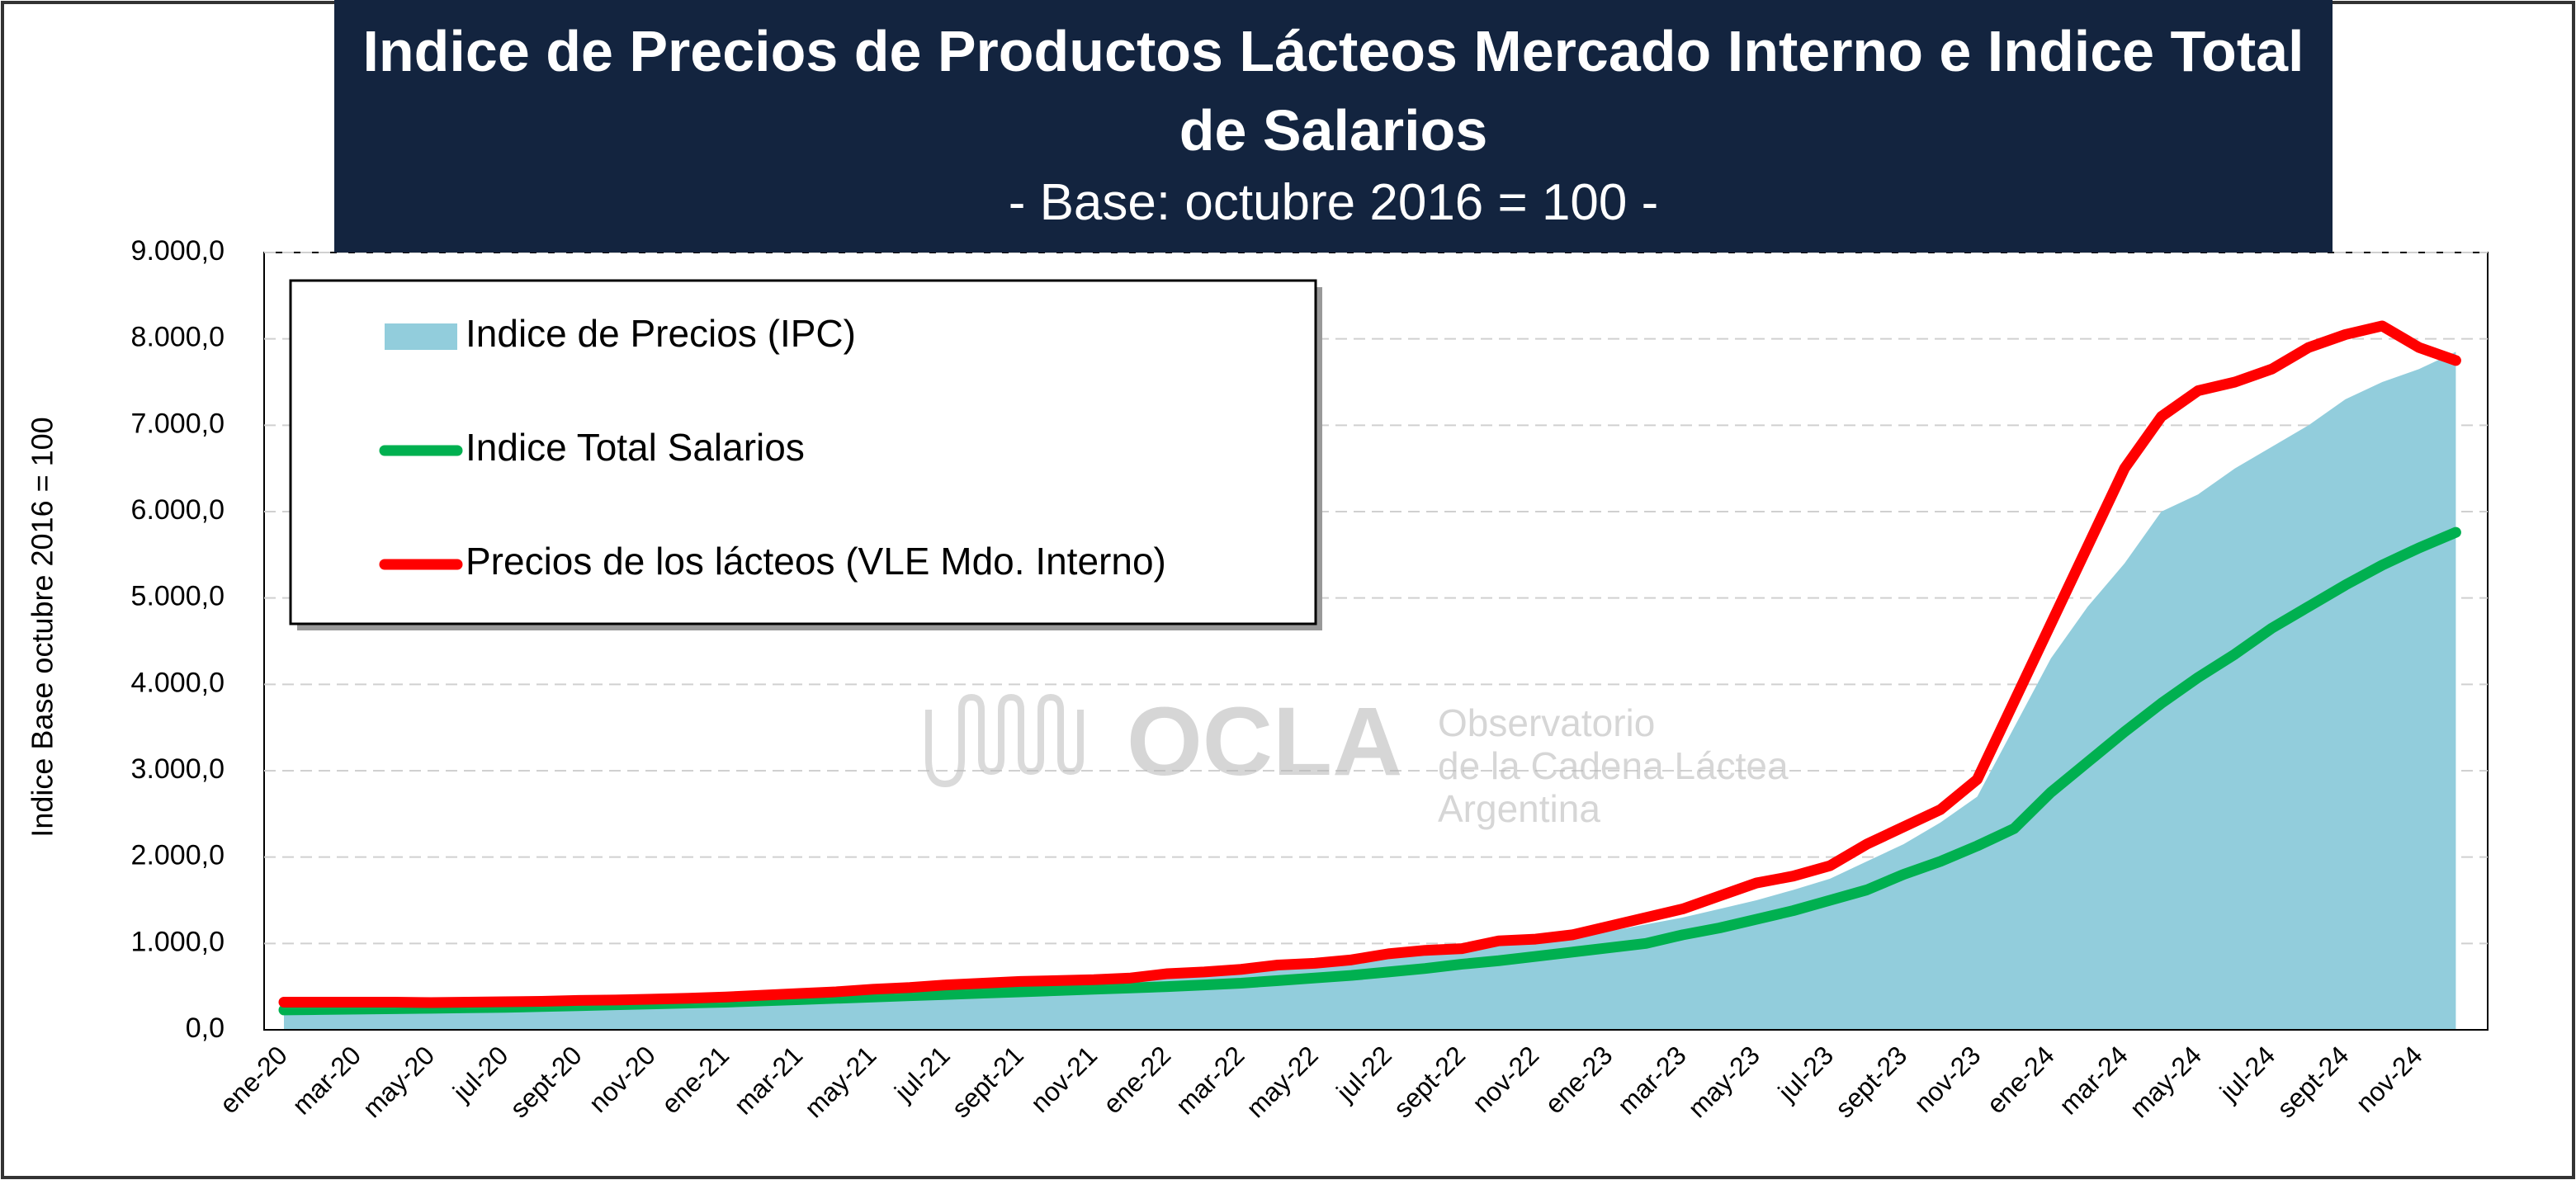  Describe the element at coordinates (1282, 1081) in the screenshot. I see `x-tick-label: may-22` at that location.